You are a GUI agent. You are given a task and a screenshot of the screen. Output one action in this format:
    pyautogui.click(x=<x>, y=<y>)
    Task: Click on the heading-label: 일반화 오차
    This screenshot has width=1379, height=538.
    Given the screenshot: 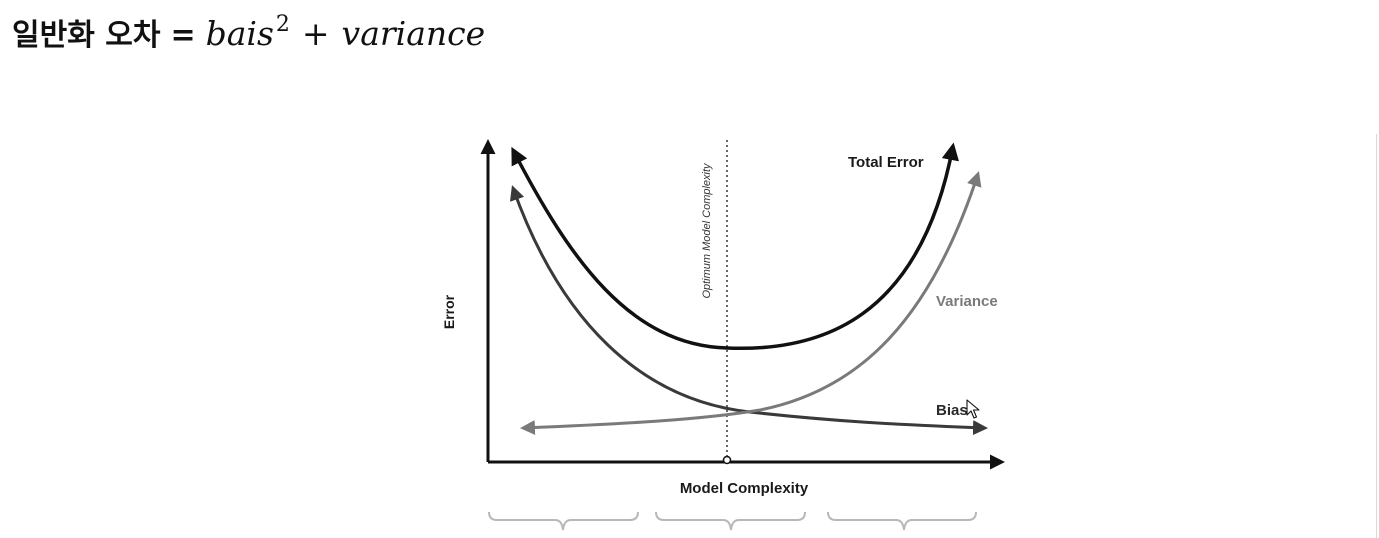 What is the action you would take?
    pyautogui.click(x=86, y=35)
    